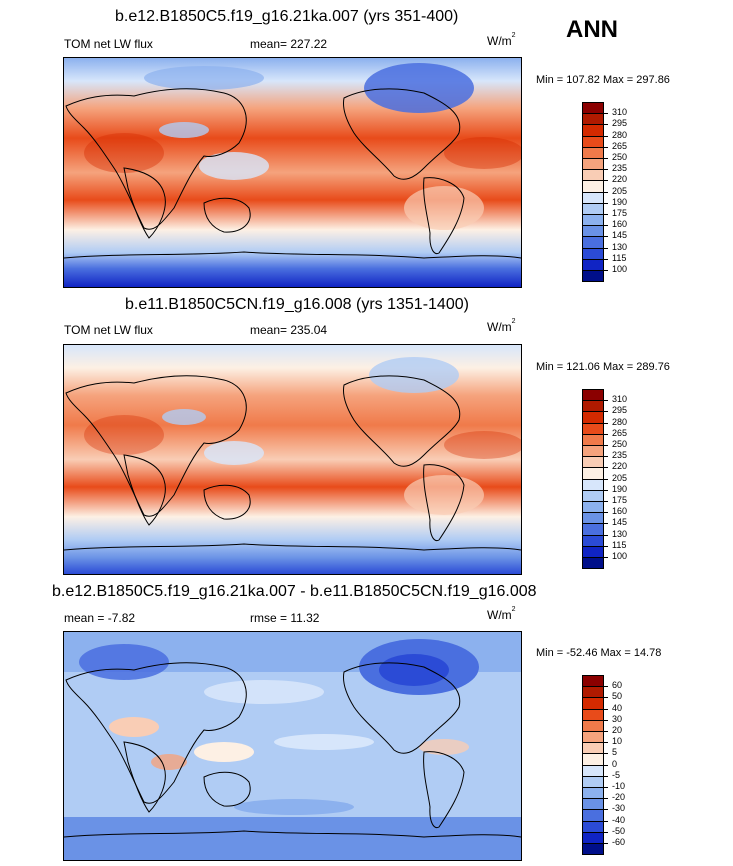  Describe the element at coordinates (617, 685) in the screenshot. I see `colorbar-label: 60` at that location.